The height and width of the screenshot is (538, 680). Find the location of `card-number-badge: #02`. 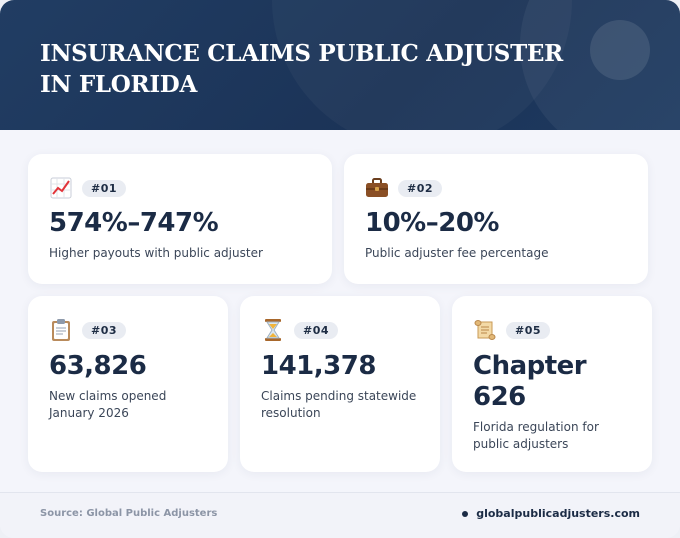

card-number-badge: #02 is located at coordinates (420, 188).